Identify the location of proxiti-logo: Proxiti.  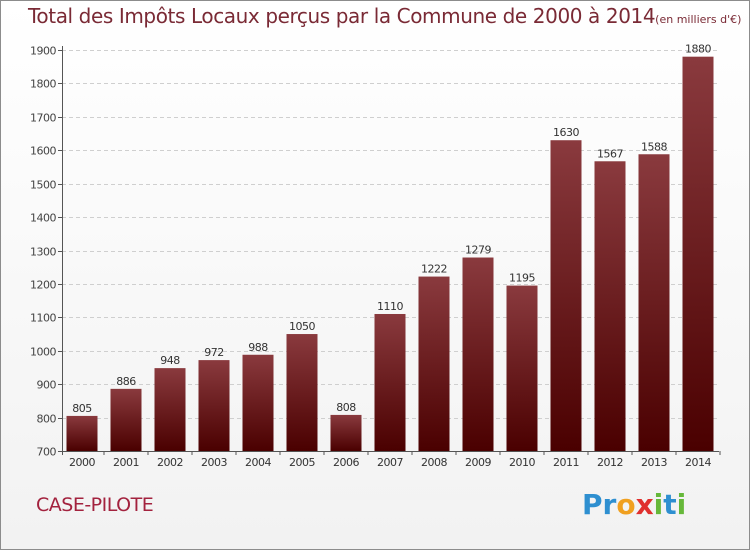
(634, 504).